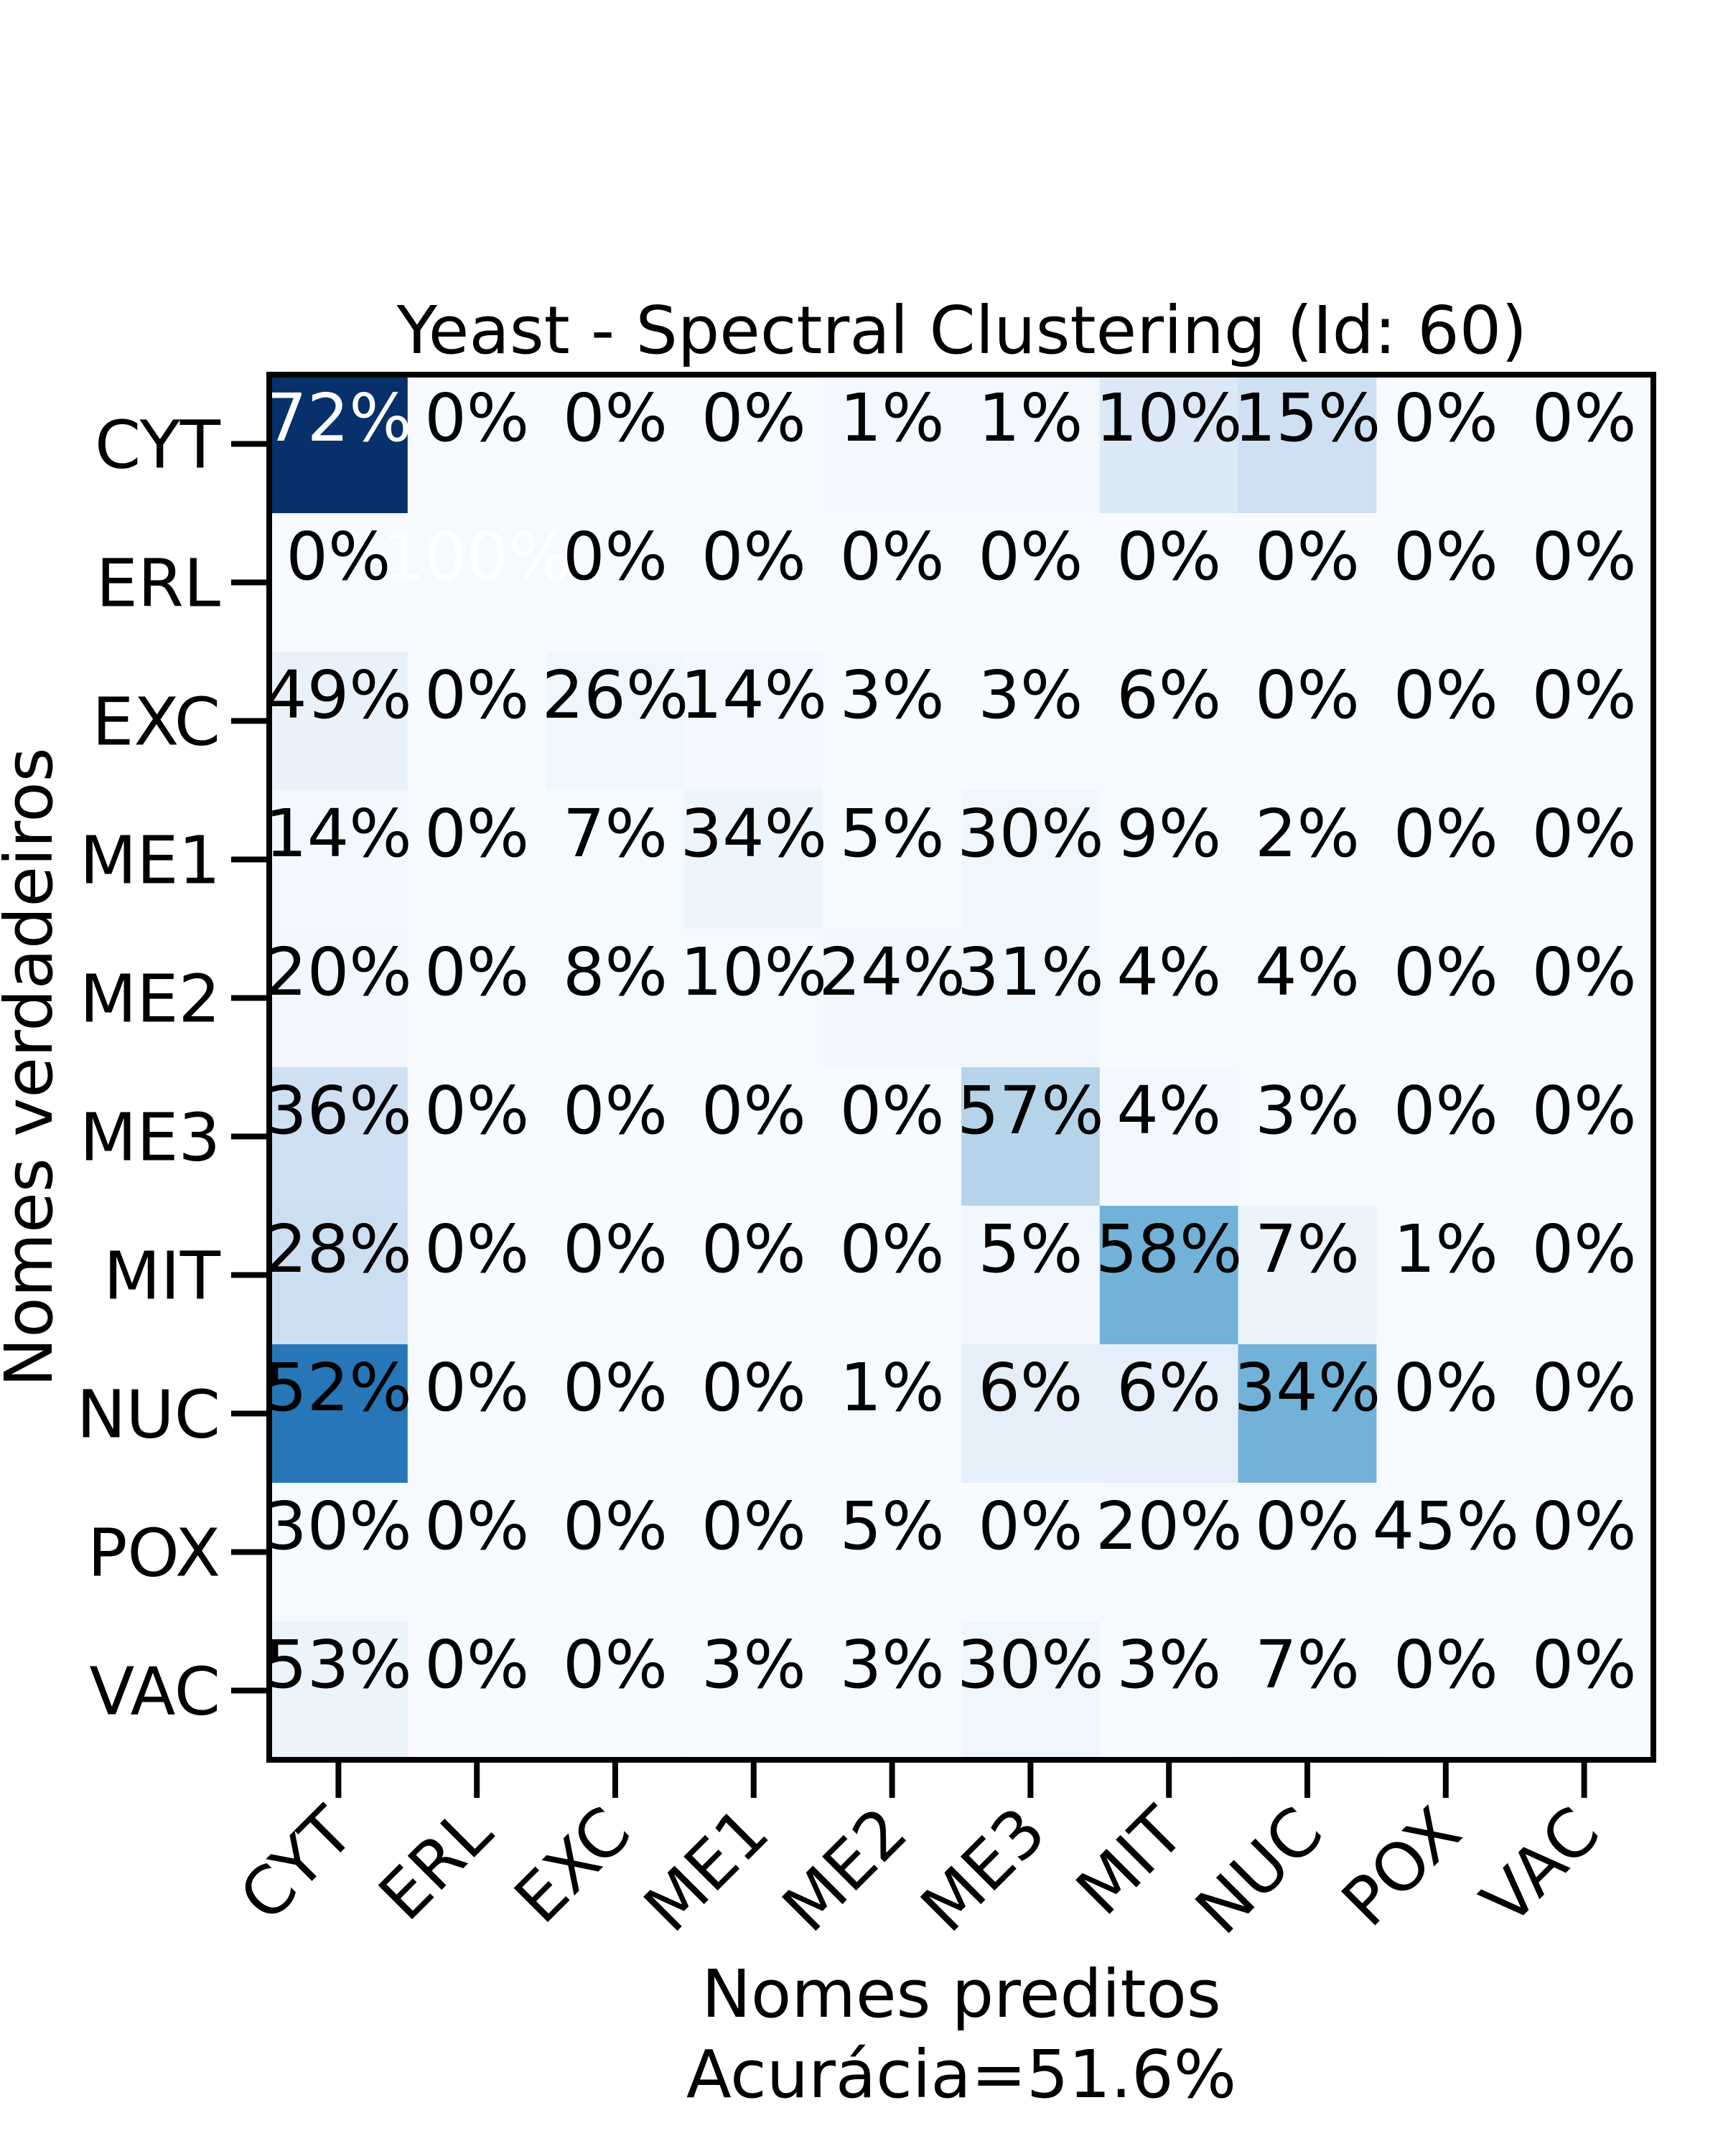 The width and height of the screenshot is (1723, 2156). Describe the element at coordinates (615, 444) in the screenshot. I see `heatmap-cell-cyt-exc` at that location.